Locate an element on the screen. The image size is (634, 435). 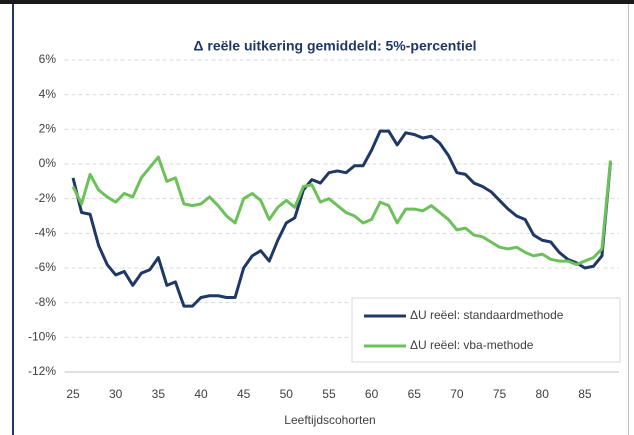
frame-left is located at coordinates (13, 219).